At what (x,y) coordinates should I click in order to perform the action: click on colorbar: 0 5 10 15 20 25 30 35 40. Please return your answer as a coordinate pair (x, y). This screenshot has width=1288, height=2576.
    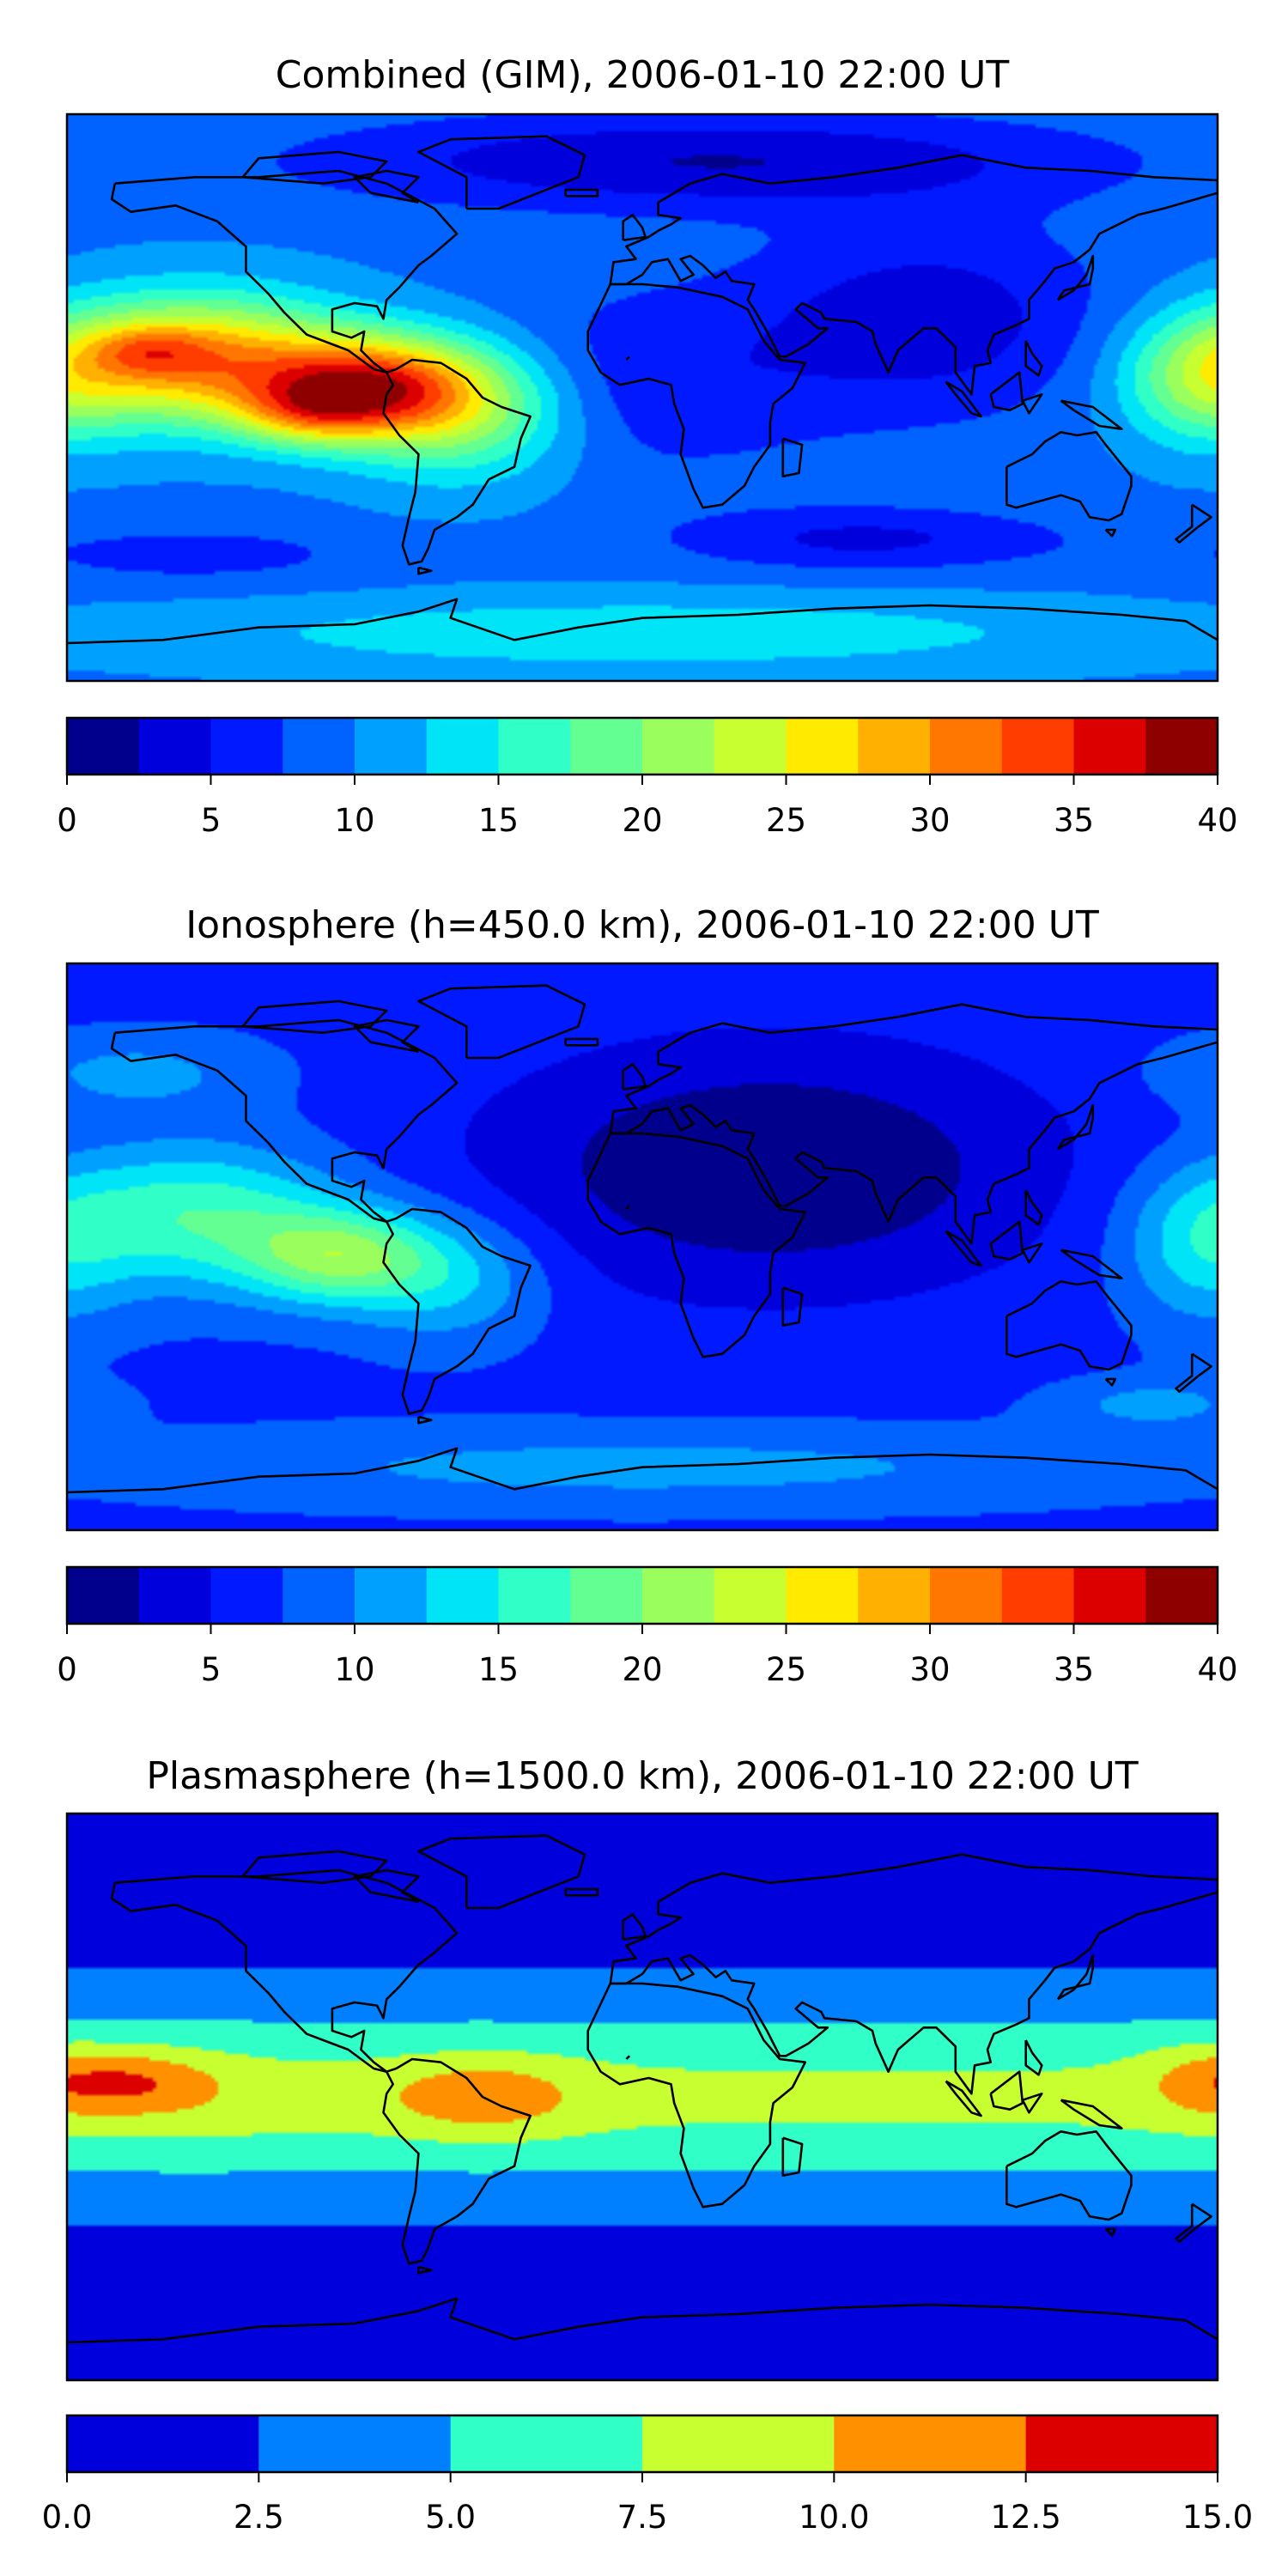
    Looking at the image, I should click on (647, 777).